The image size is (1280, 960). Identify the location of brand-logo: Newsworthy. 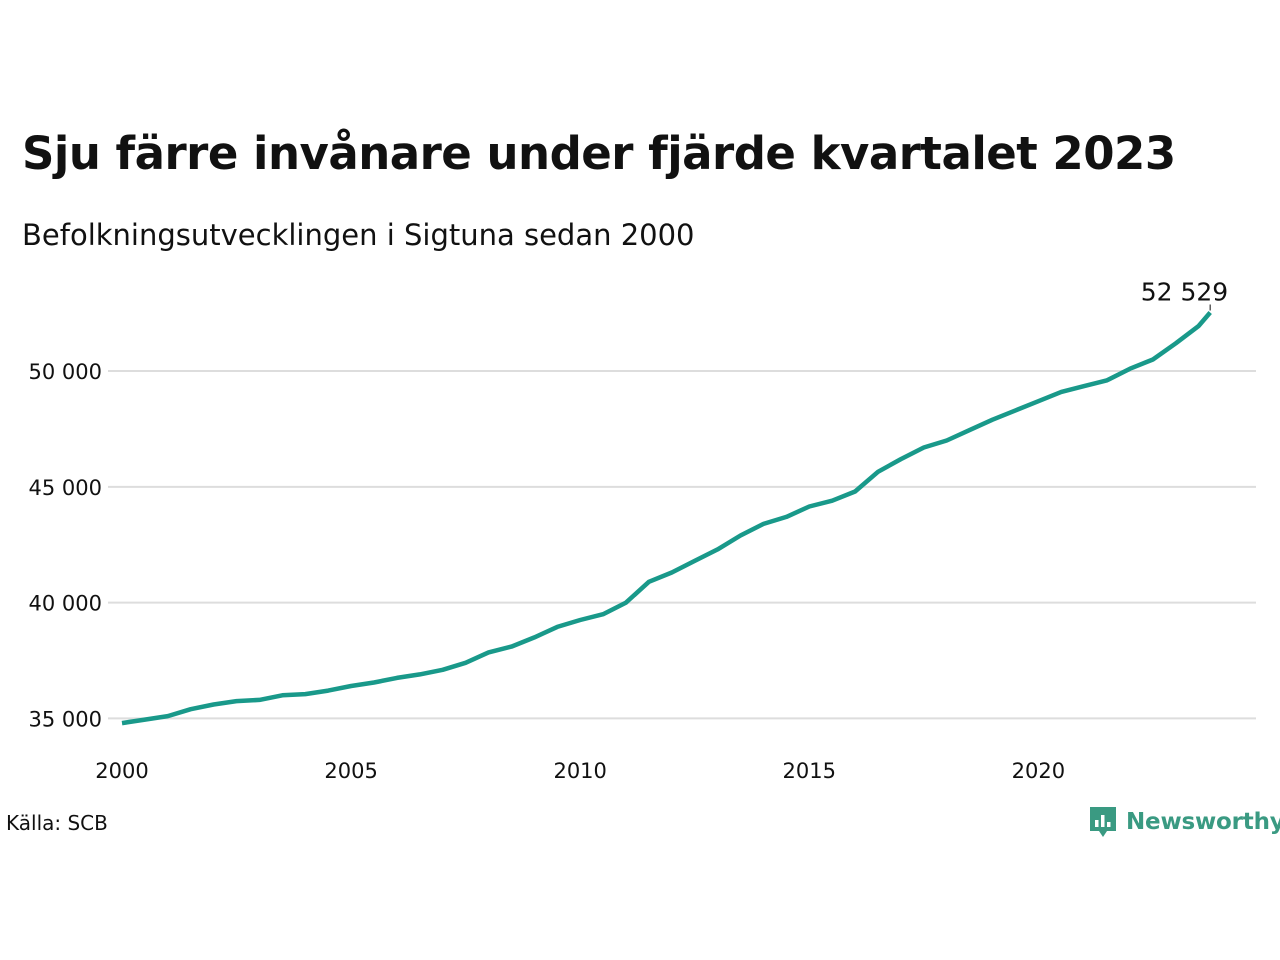
(1184, 822).